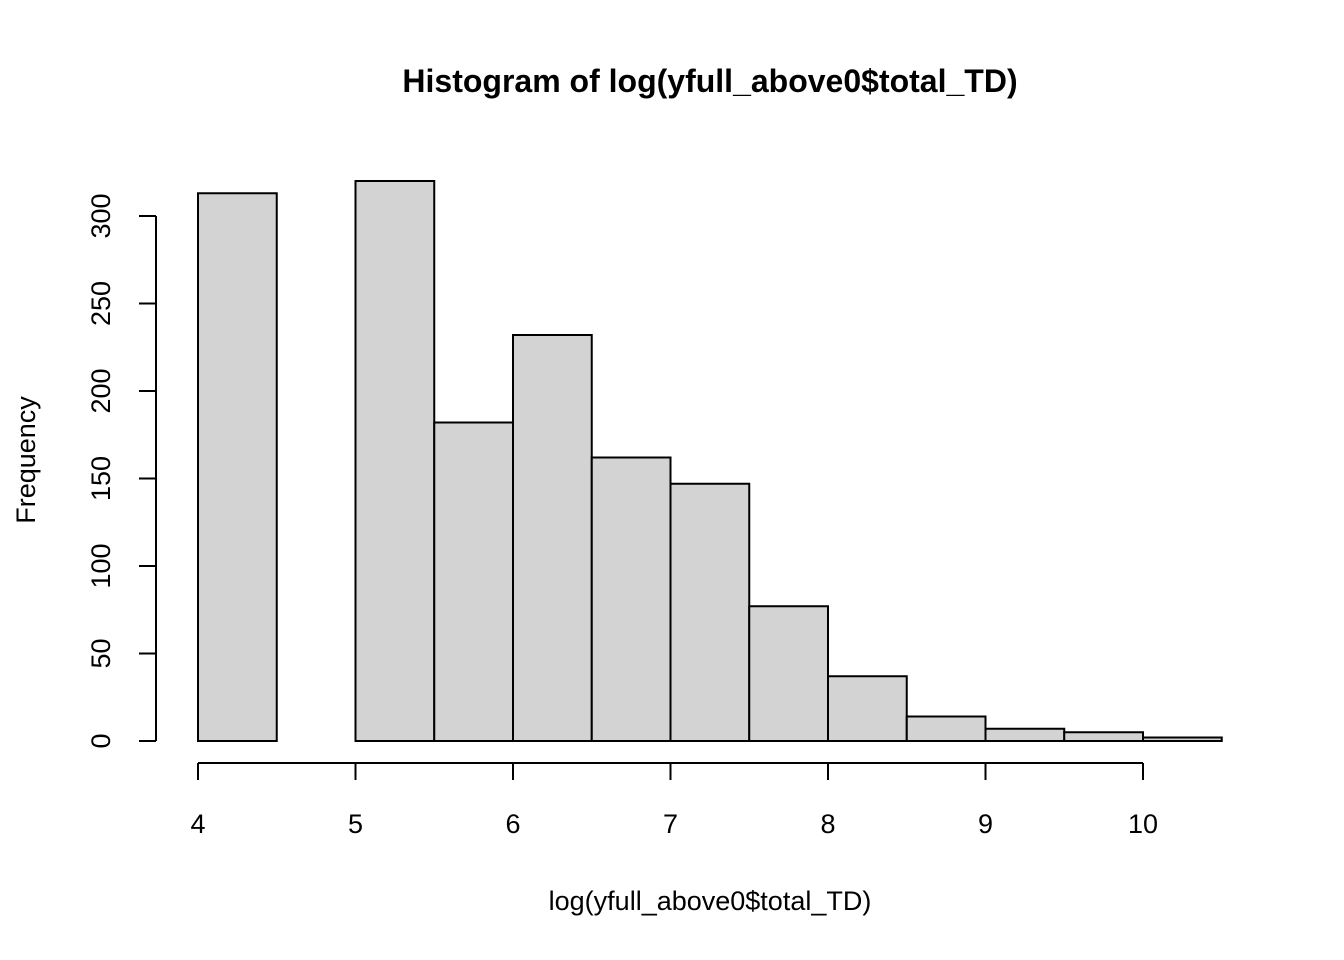  I want to click on x-axis: 4 5 6 7 8 9 10, so click(674, 800).